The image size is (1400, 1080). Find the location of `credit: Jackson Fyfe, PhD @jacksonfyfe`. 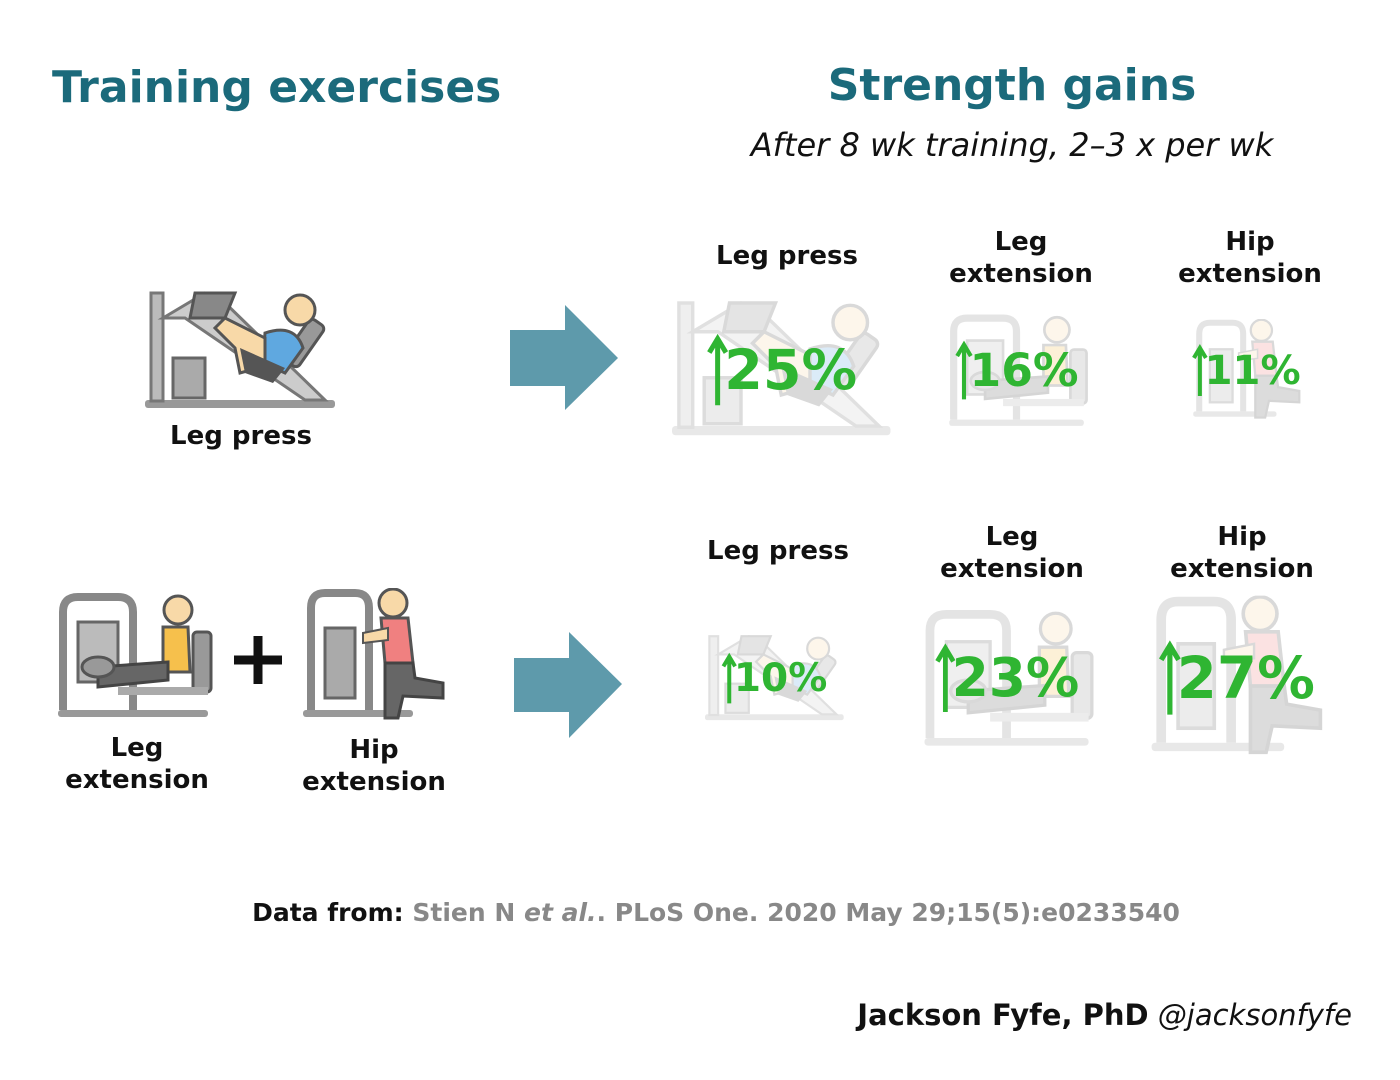

credit: Jackson Fyfe, PhD @jacksonfyfe is located at coordinates (1104, 1015).